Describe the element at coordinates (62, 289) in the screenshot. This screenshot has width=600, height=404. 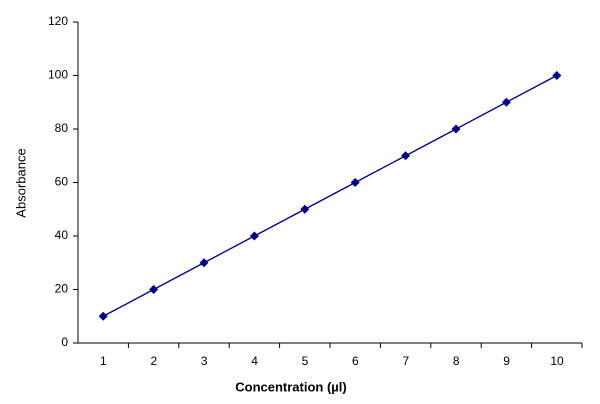
I see `y-tick-label: 20` at that location.